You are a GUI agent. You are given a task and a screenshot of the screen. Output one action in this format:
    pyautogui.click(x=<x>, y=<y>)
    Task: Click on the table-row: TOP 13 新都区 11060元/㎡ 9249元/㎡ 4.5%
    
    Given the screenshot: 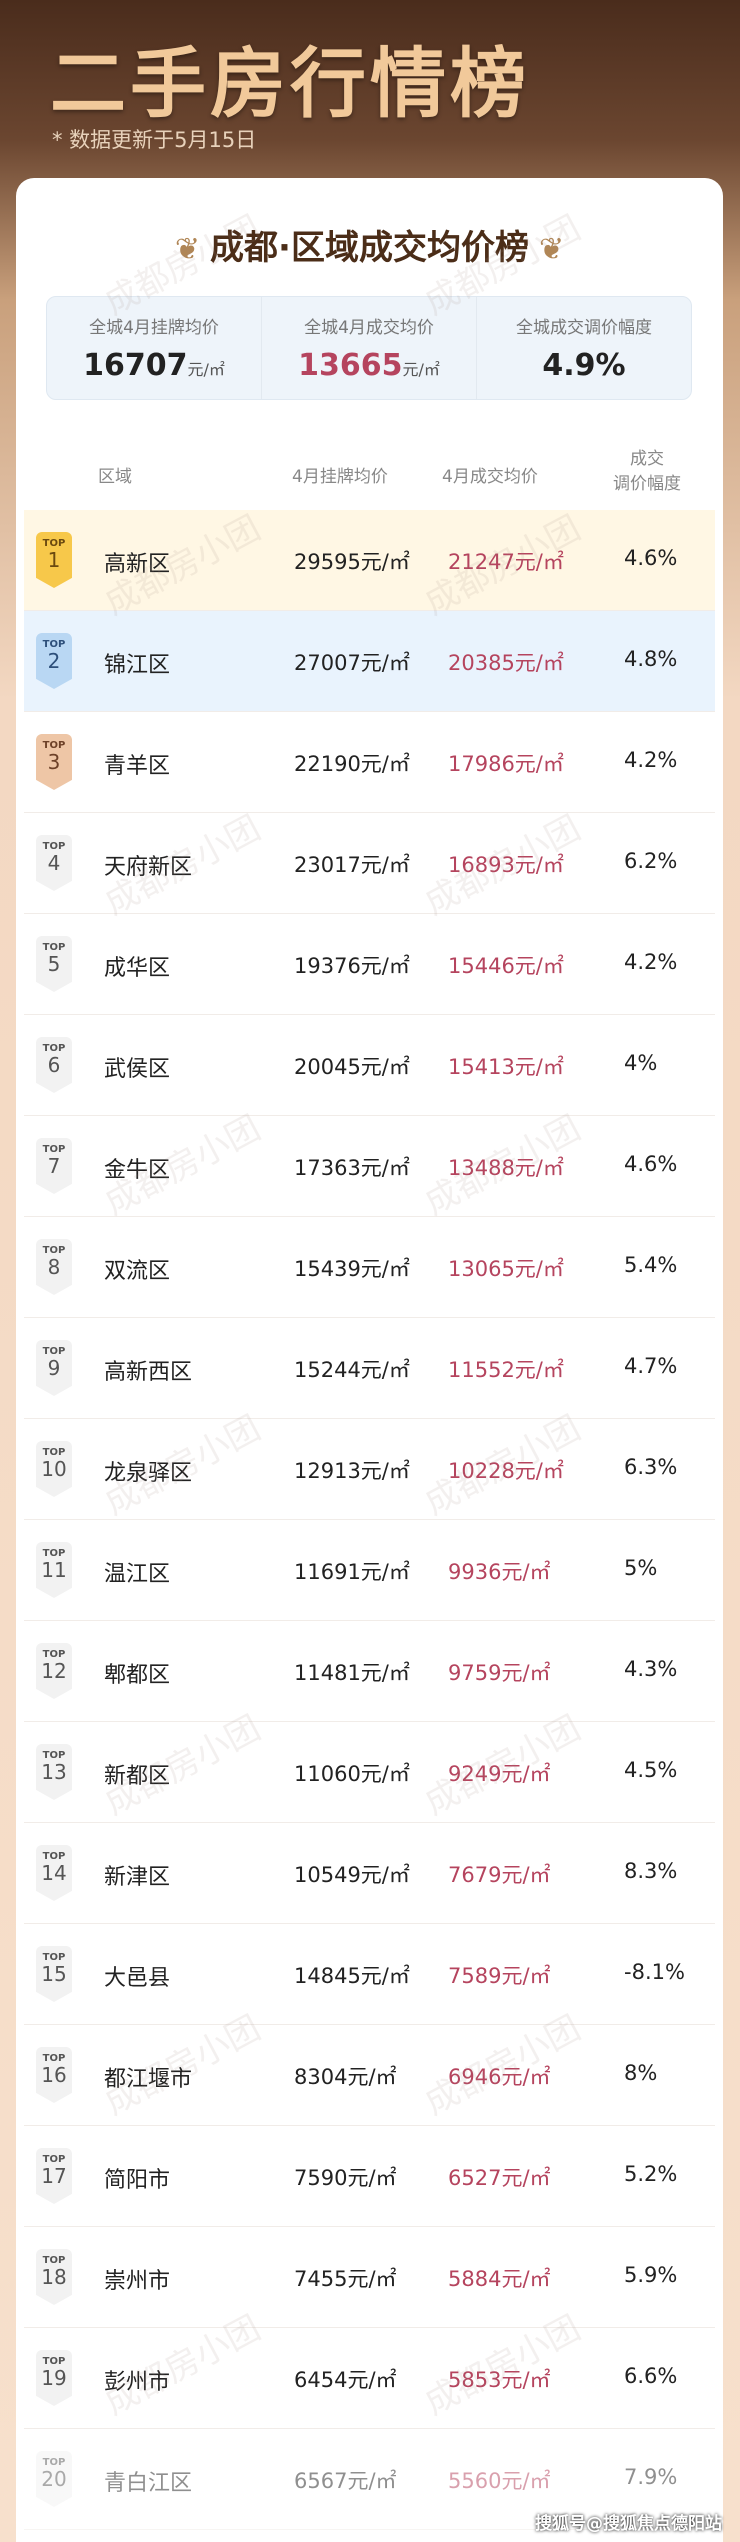 What is the action you would take?
    pyautogui.click(x=369, y=1772)
    